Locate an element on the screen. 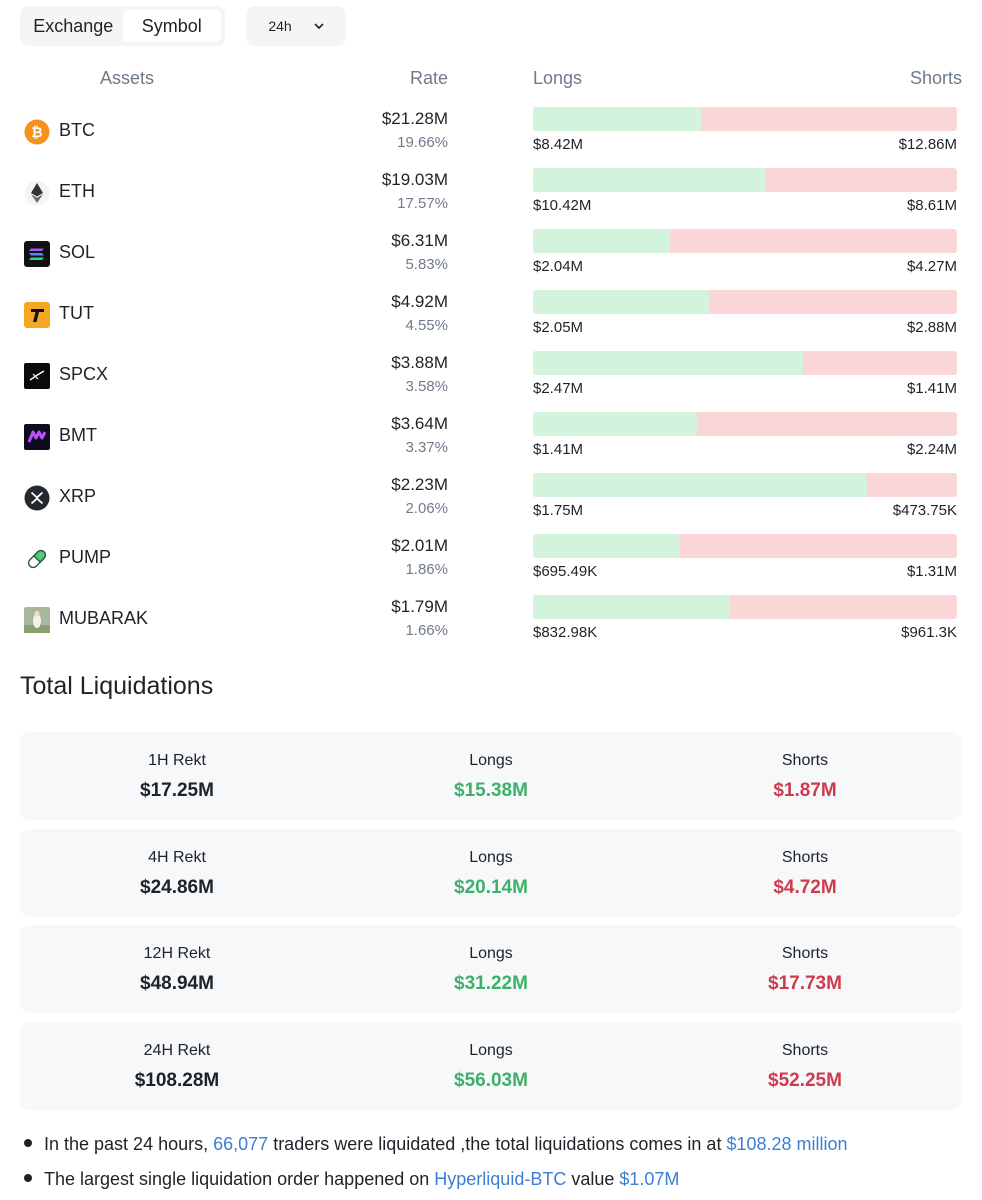 The image size is (982, 1200). asset-name: TUT is located at coordinates (76, 313).